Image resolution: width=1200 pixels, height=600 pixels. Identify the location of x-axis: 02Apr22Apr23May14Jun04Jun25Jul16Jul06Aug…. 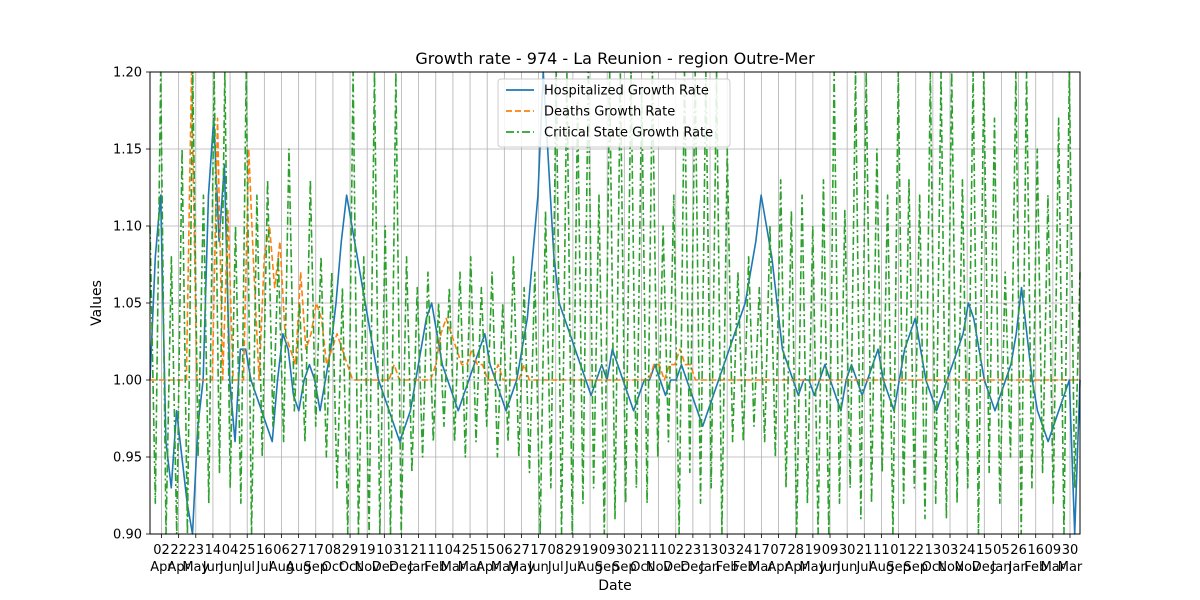
(616, 554).